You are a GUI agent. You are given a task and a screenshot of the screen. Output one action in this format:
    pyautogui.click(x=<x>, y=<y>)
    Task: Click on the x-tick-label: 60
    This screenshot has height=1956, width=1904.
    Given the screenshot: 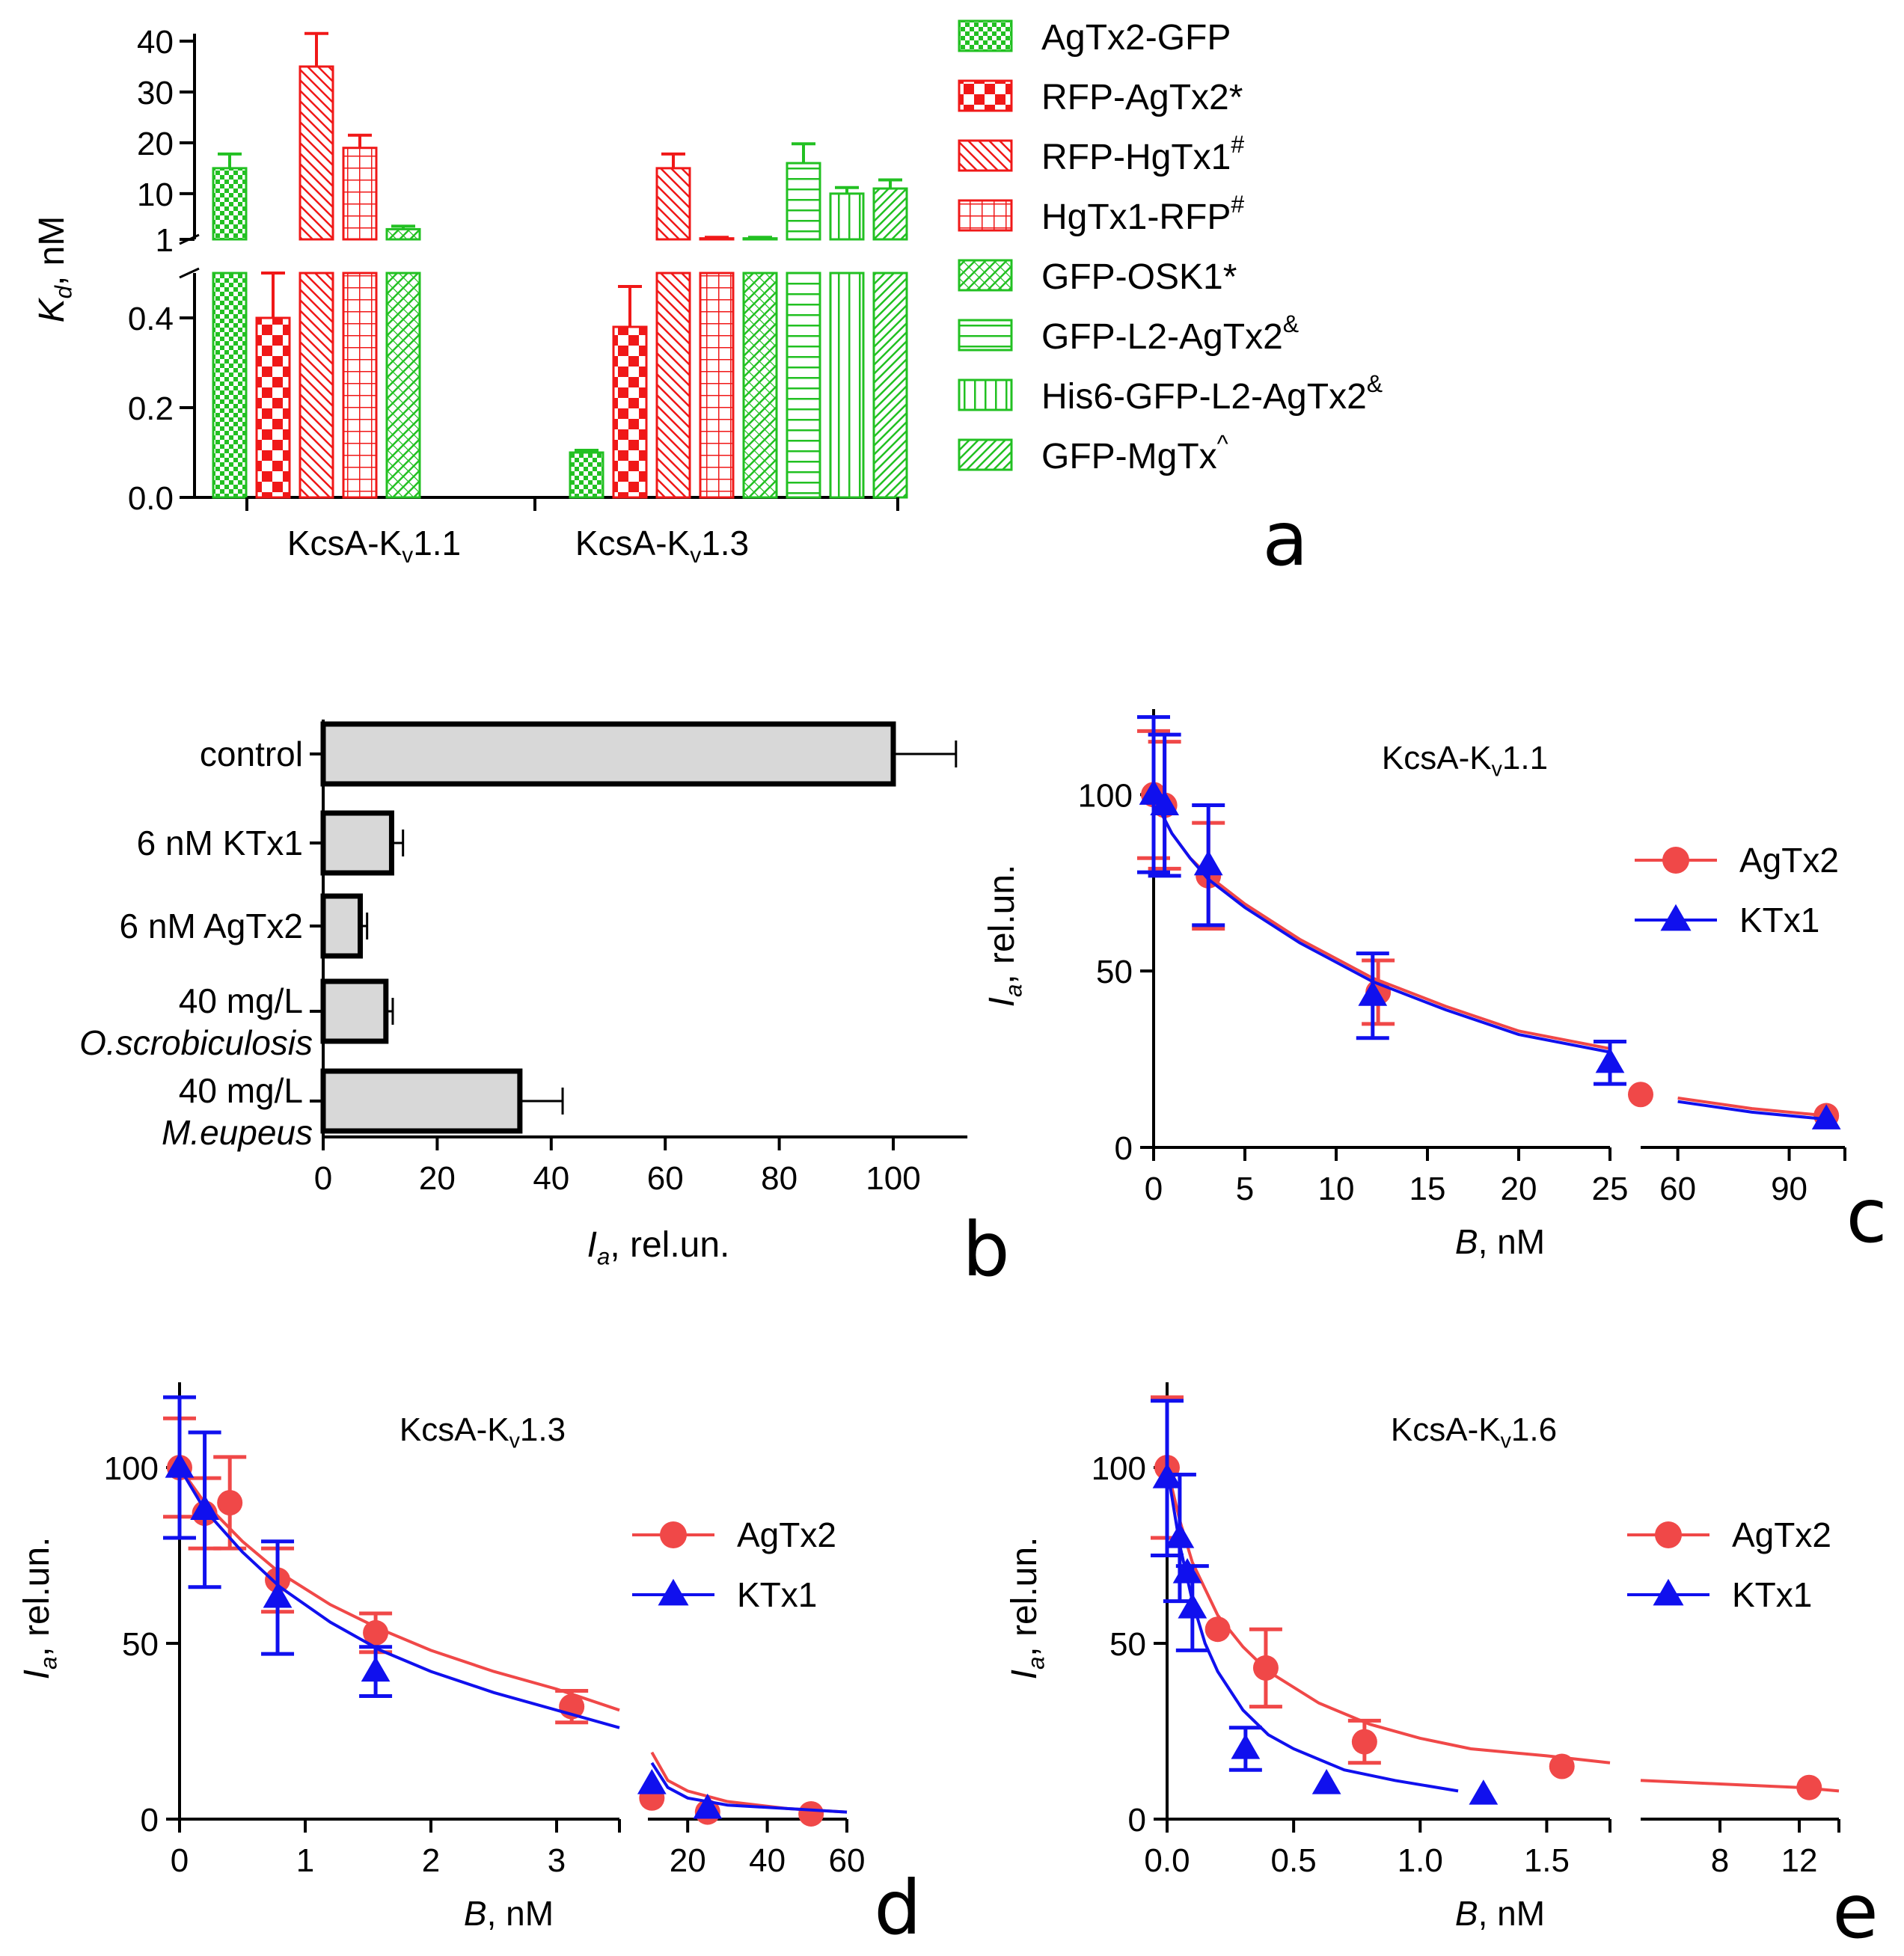 What is the action you would take?
    pyautogui.click(x=665, y=1178)
    